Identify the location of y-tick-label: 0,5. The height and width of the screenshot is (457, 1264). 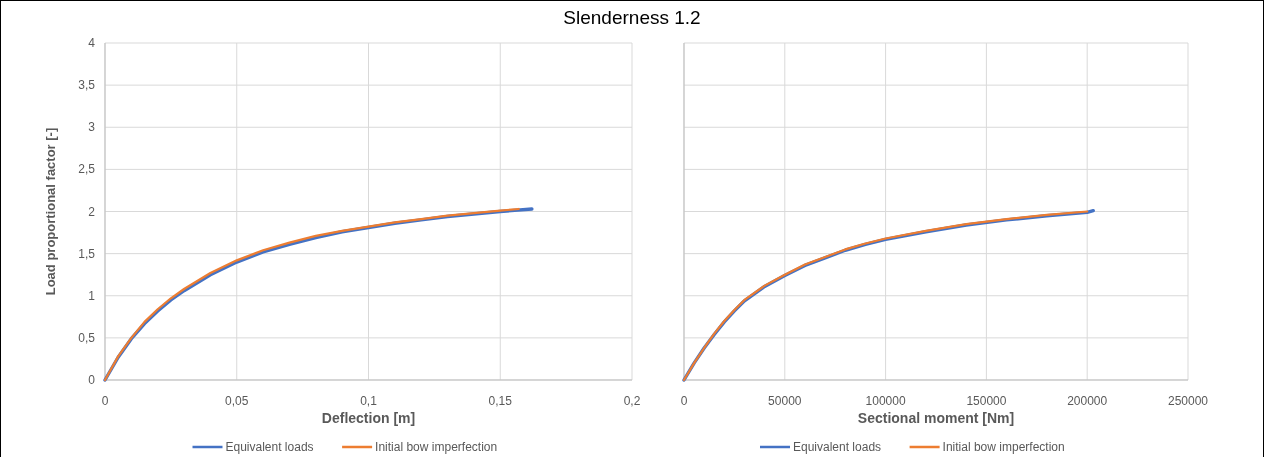
(87, 337).